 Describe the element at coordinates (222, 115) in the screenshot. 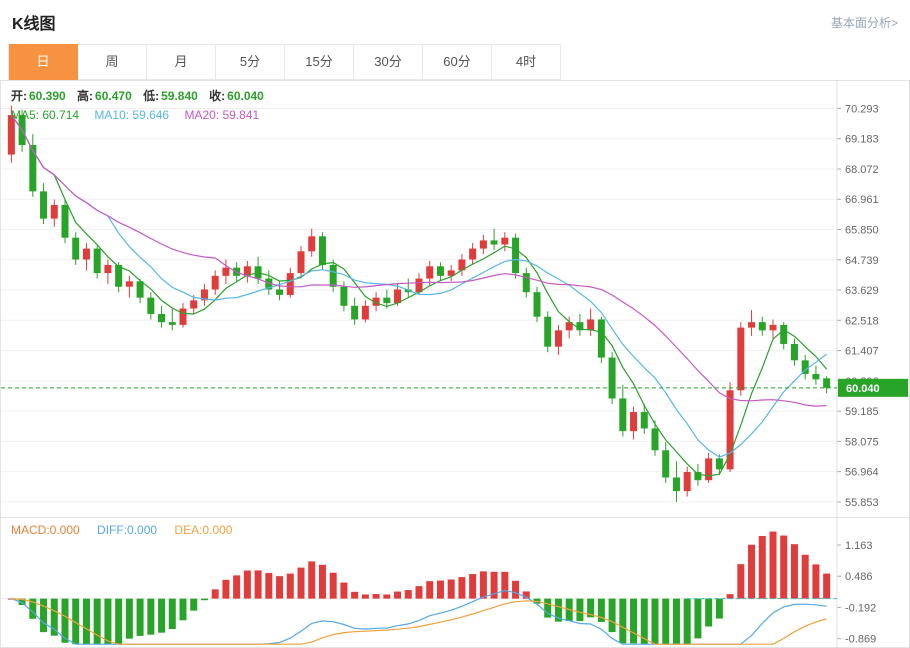

I see `ma20-value: MA20: 59.841` at that location.